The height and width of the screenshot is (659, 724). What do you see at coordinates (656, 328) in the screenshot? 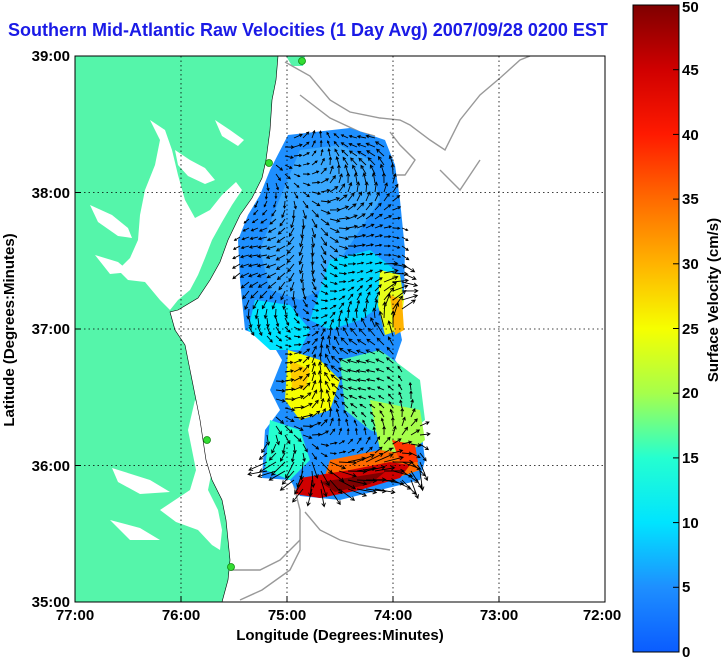
I see `colorbar` at bounding box center [656, 328].